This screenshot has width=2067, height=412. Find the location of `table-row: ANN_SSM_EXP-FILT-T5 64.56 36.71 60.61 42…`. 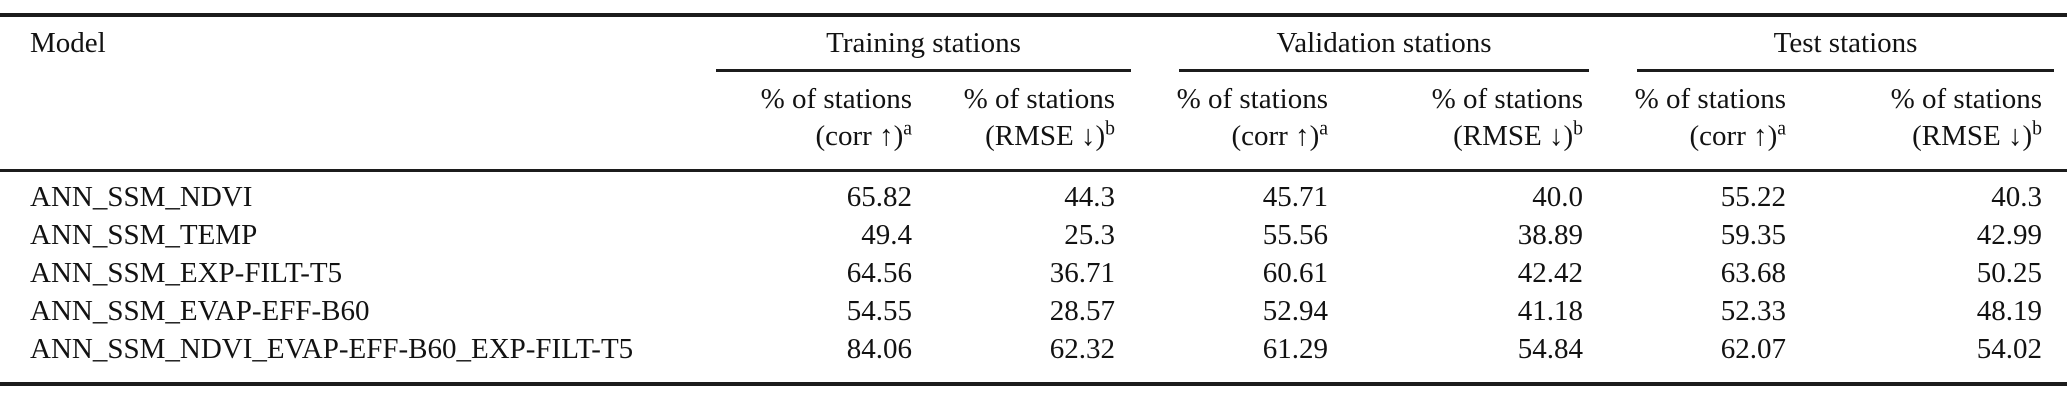

table-row: ANN_SSM_EXP-FILT-T5 64.56 36.71 60.61 42… is located at coordinates (1033, 273).